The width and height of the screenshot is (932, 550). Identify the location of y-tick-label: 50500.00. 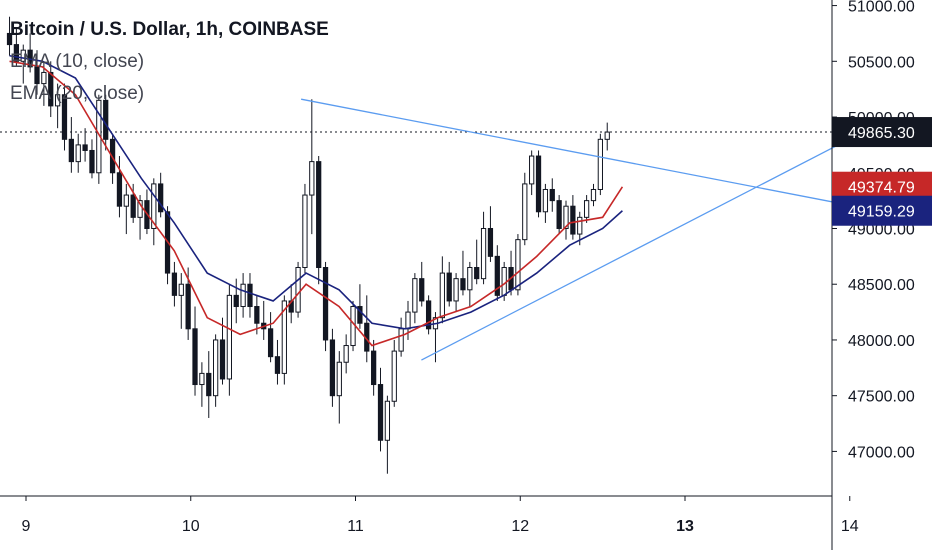
(881, 62).